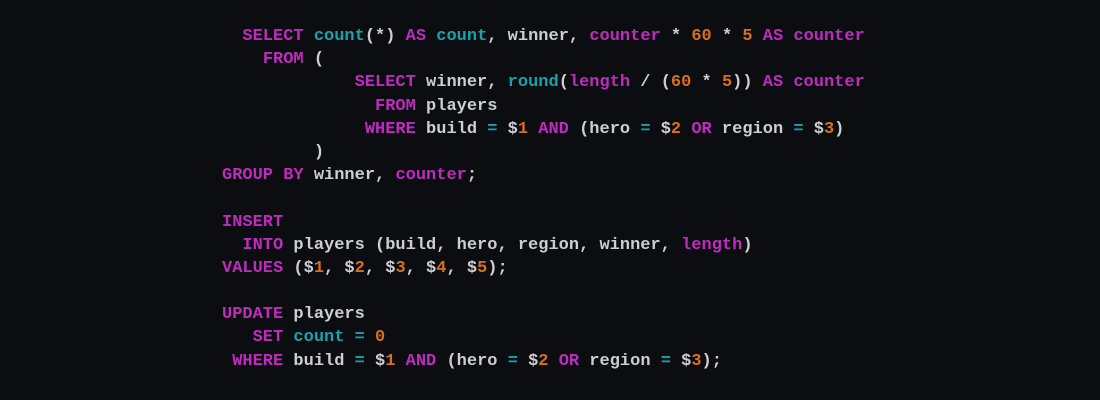 This screenshot has height=400, width=1100. I want to click on code-line: UPDATE players, so click(543, 314).